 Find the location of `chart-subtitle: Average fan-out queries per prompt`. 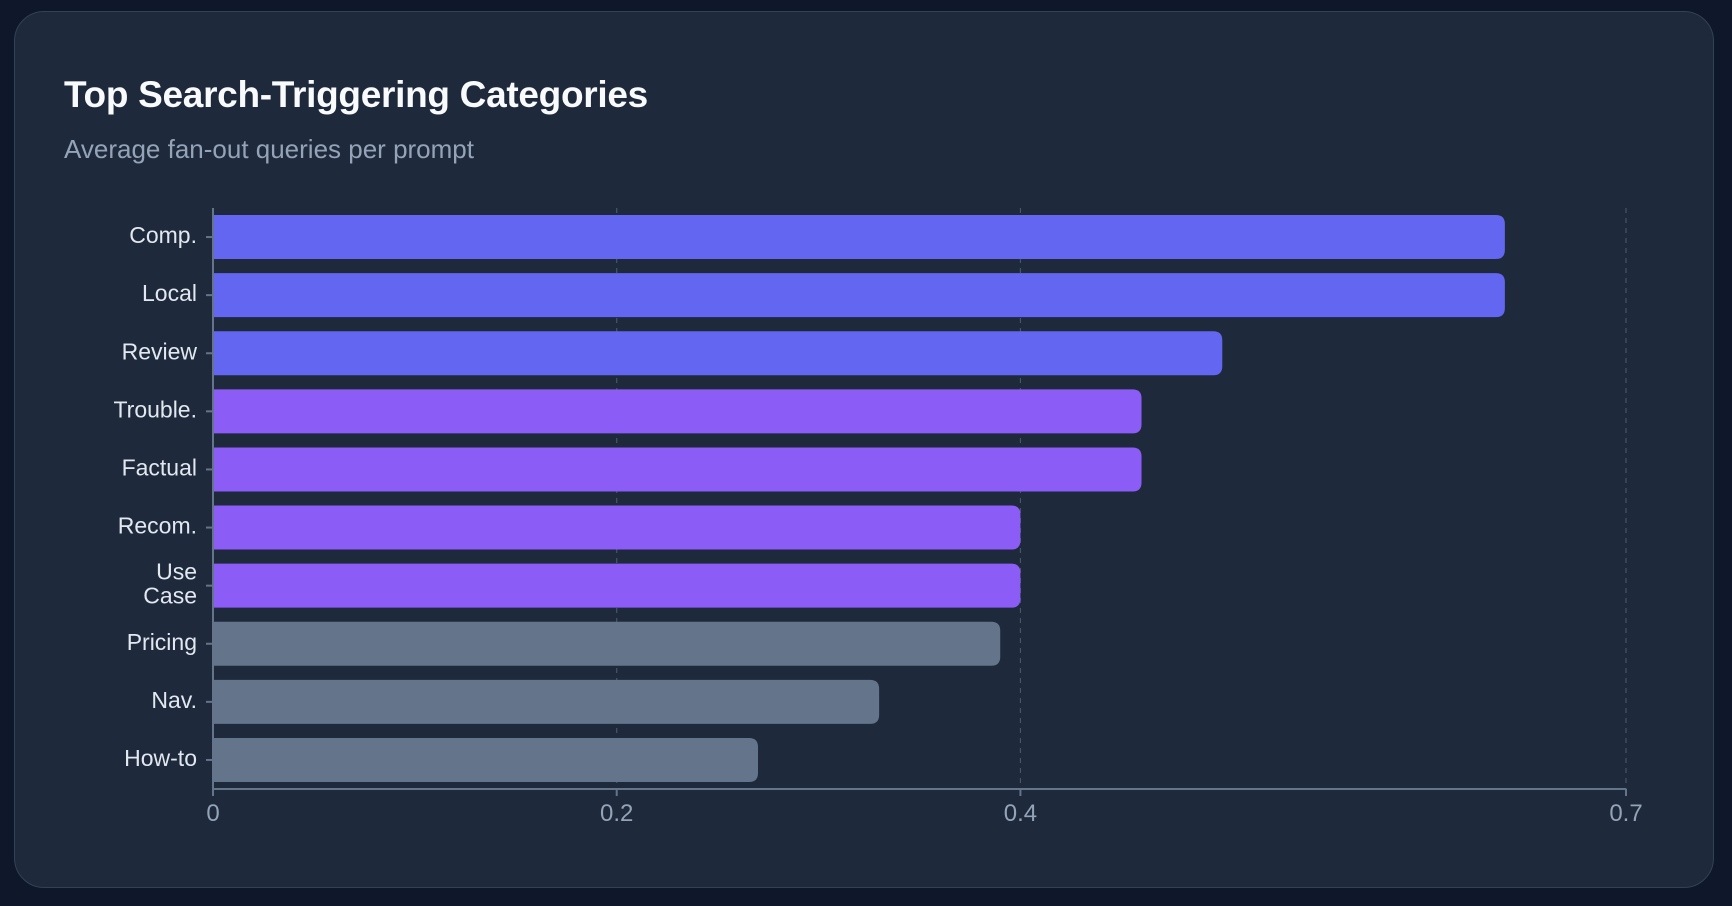

chart-subtitle: Average fan-out queries per prompt is located at coordinates (269, 149).